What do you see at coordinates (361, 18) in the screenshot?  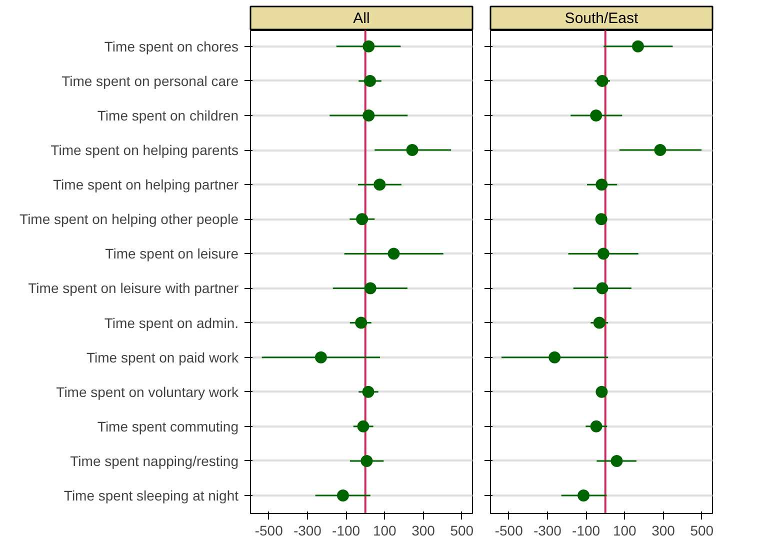 I see `chart-title: All` at bounding box center [361, 18].